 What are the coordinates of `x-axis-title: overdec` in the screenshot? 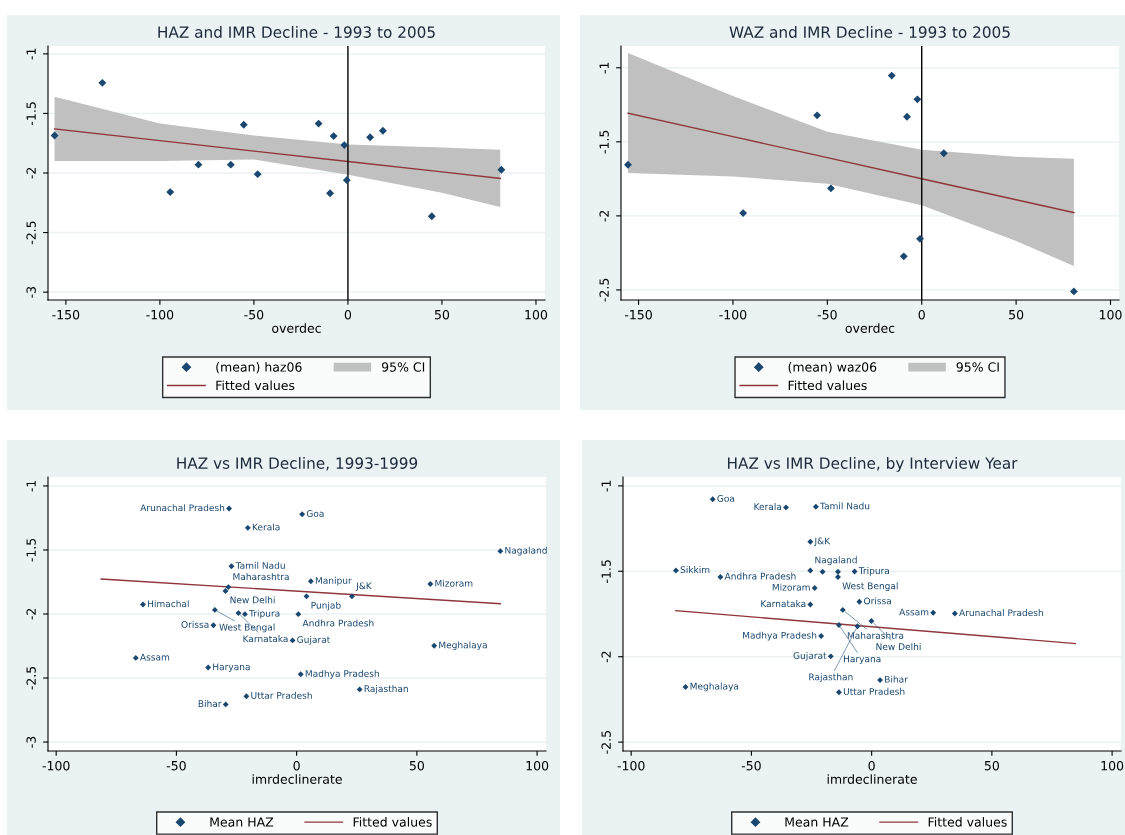 It's located at (870, 328).